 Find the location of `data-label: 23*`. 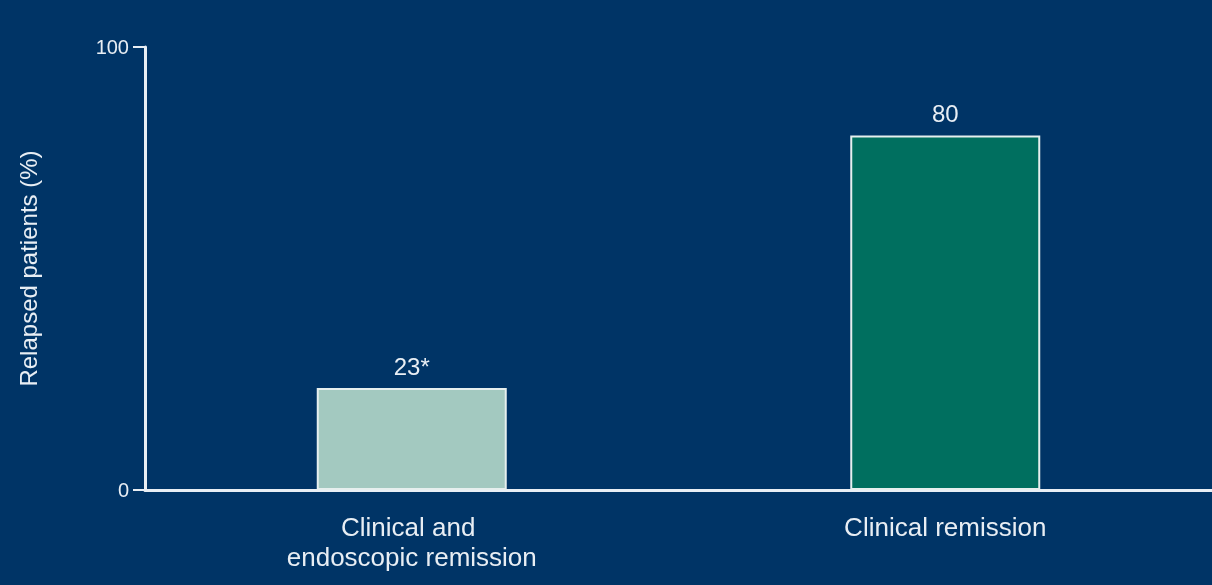

data-label: 23* is located at coordinates (411, 366).